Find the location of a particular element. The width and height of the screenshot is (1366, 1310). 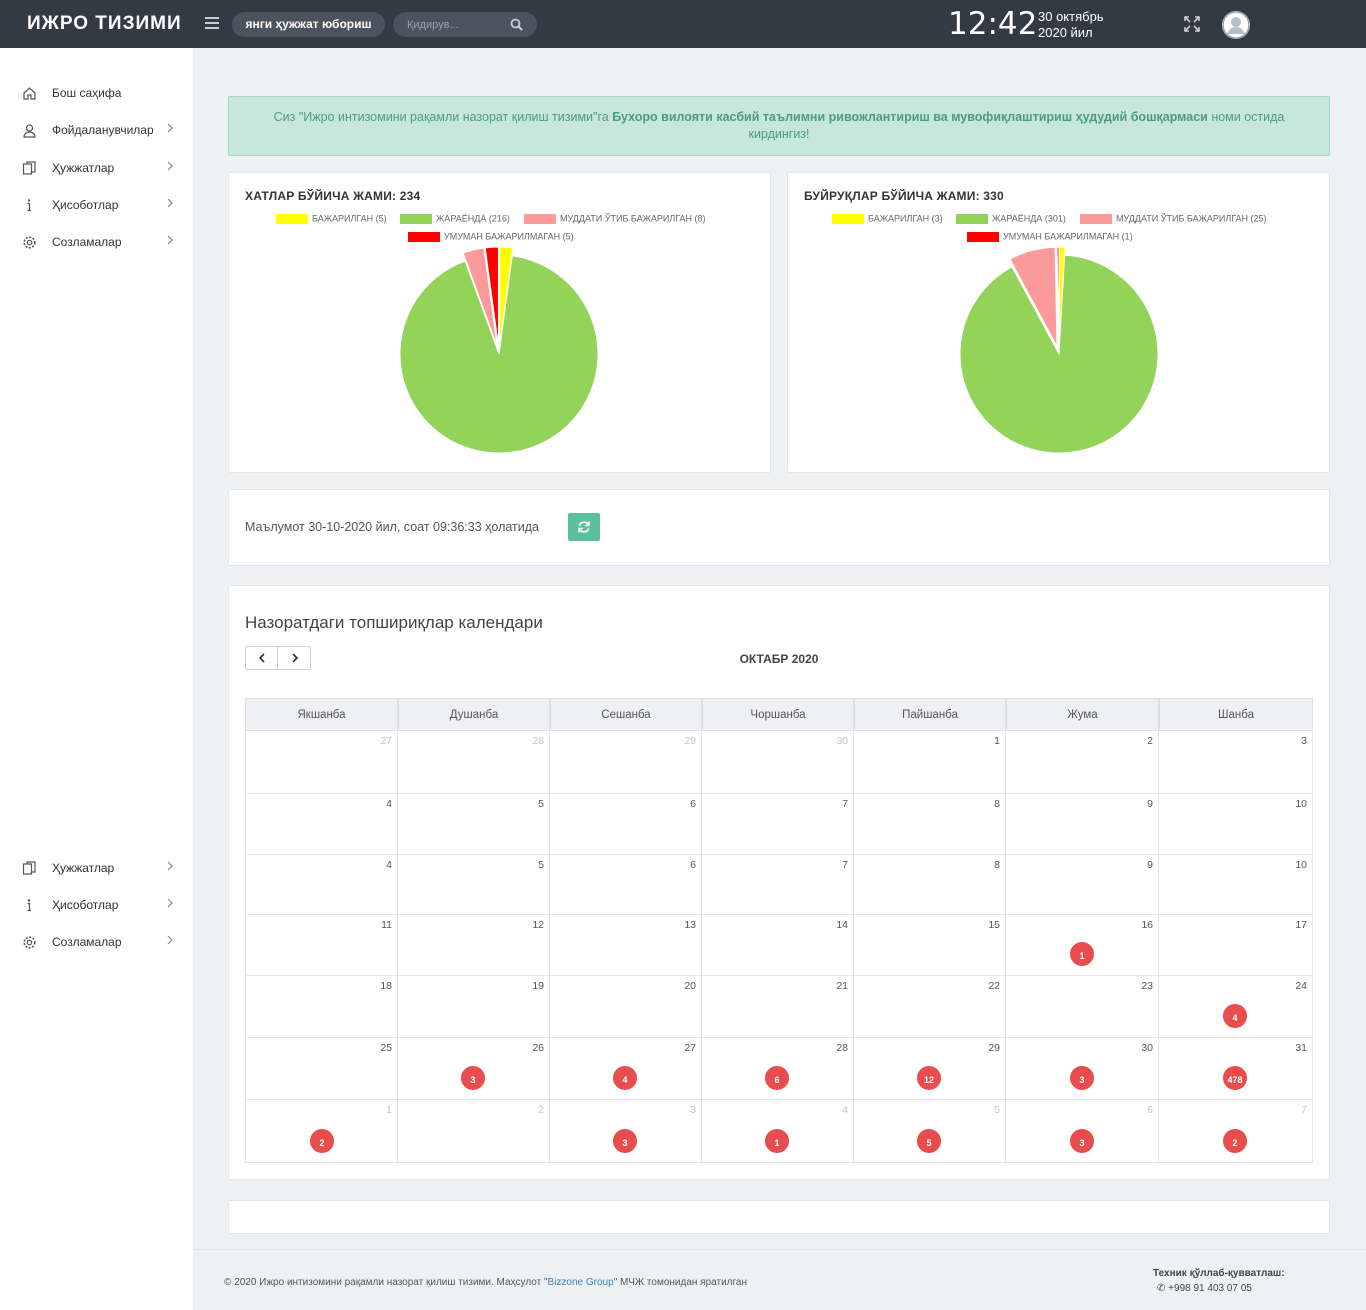

calendar-day-cell: 11 is located at coordinates (321, 945).